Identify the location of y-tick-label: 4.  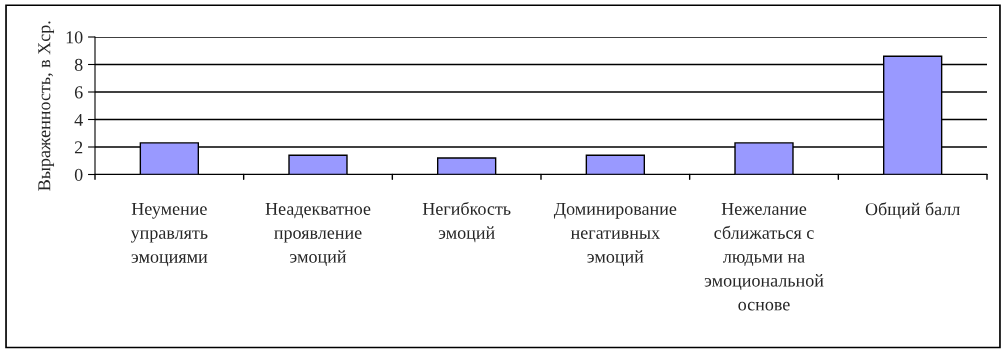
(78, 119).